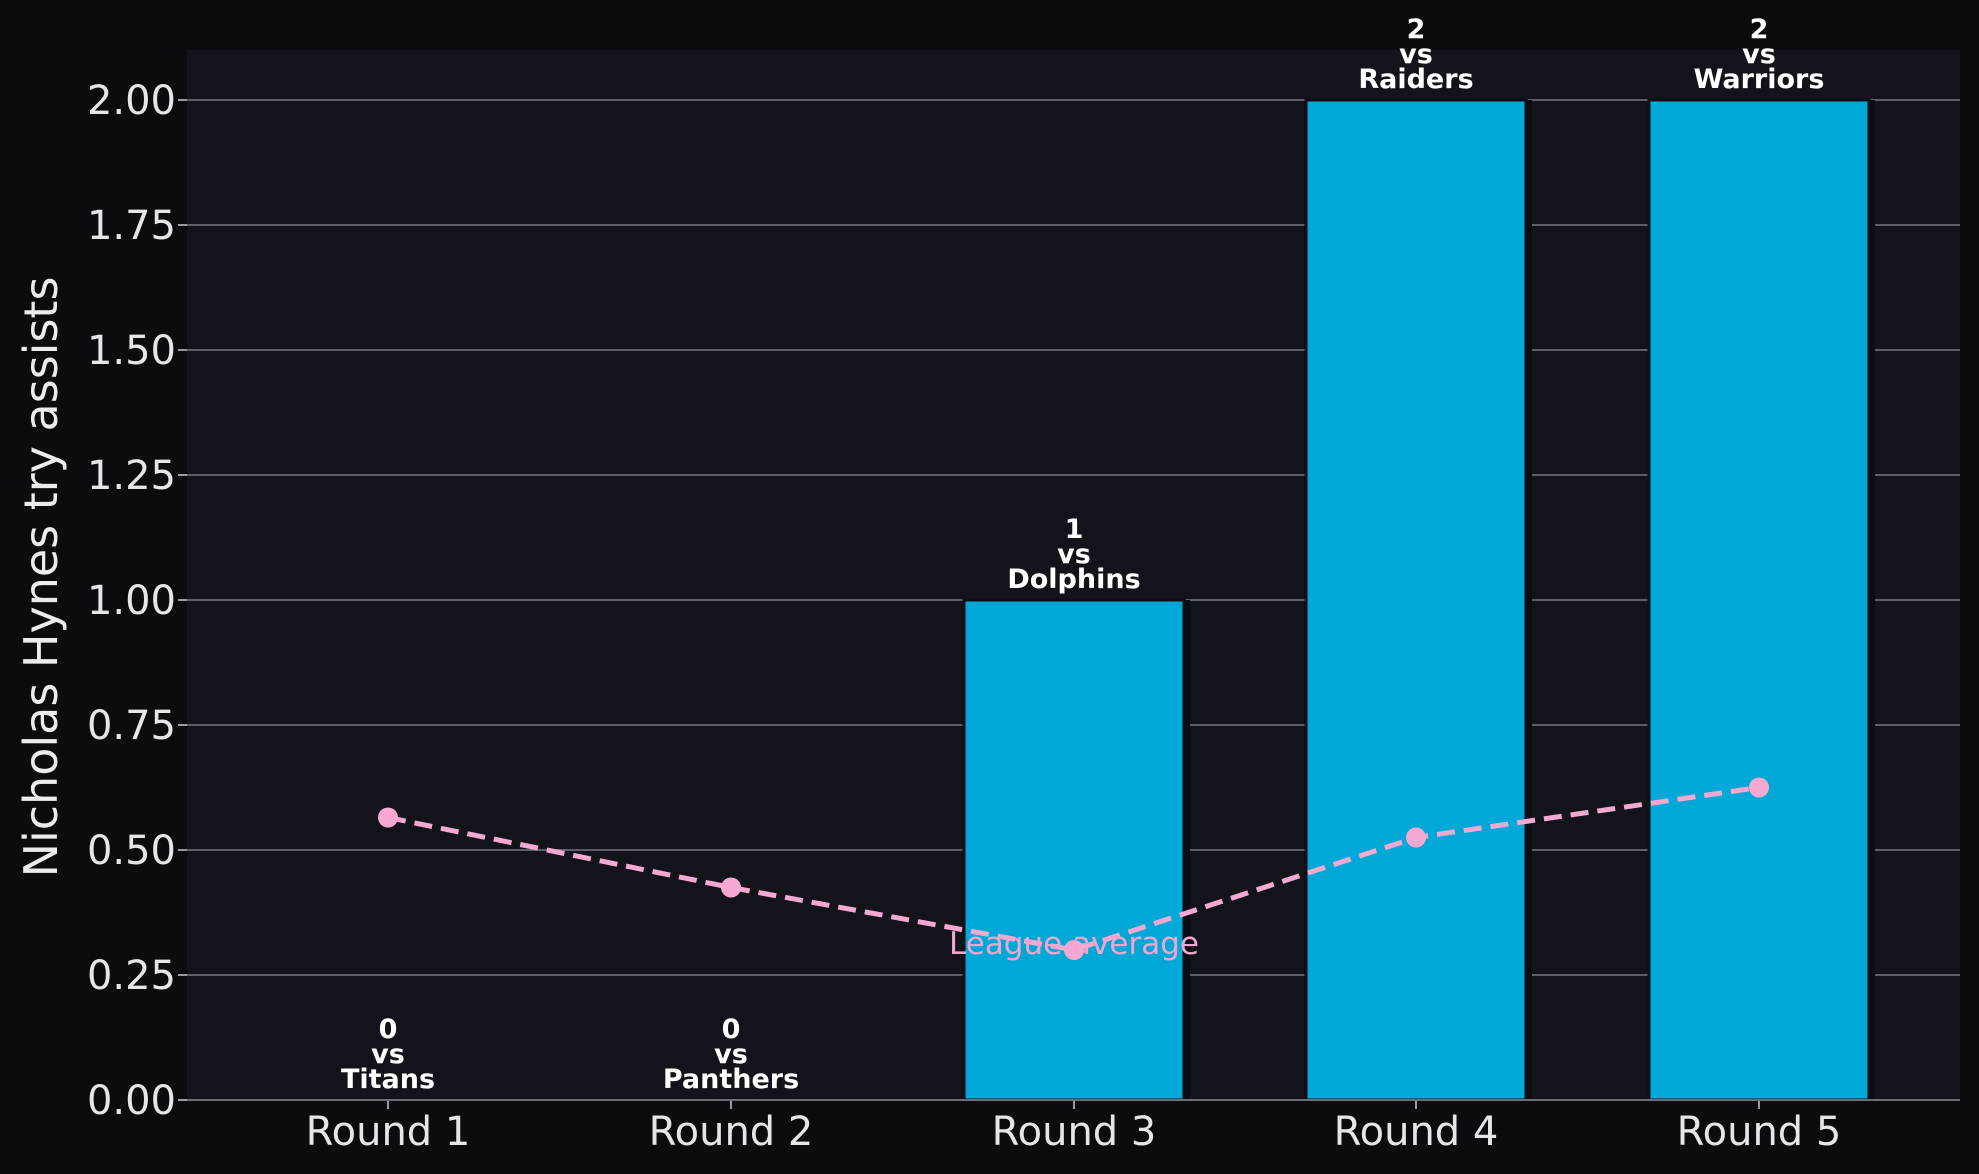  I want to click on bar-opponent-label: Raiders, so click(1415, 79).